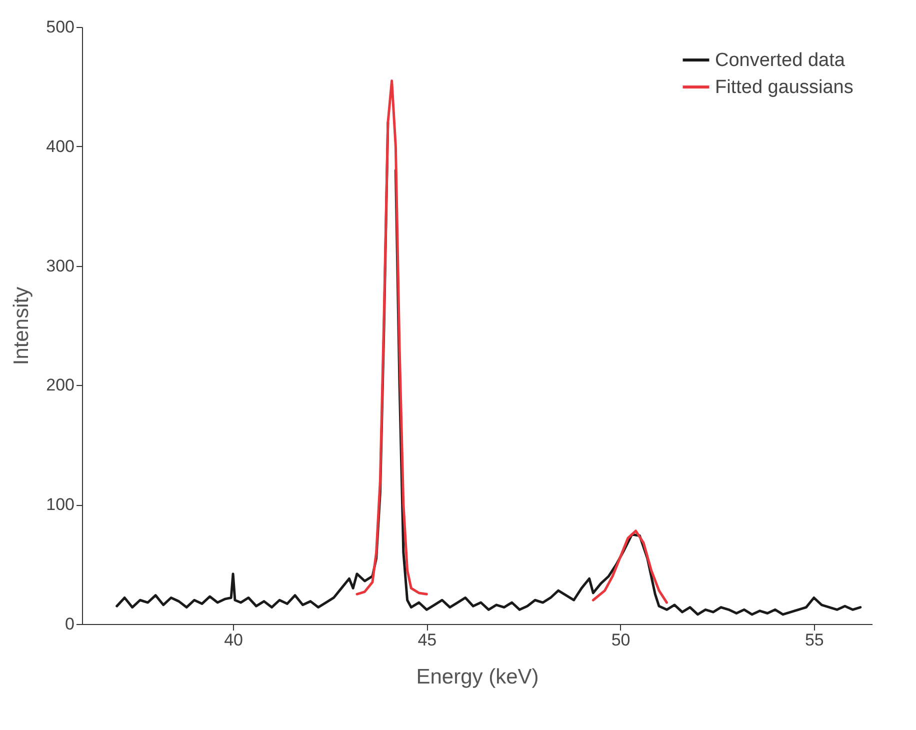  What do you see at coordinates (60, 504) in the screenshot?
I see `y-tick-label: 100` at bounding box center [60, 504].